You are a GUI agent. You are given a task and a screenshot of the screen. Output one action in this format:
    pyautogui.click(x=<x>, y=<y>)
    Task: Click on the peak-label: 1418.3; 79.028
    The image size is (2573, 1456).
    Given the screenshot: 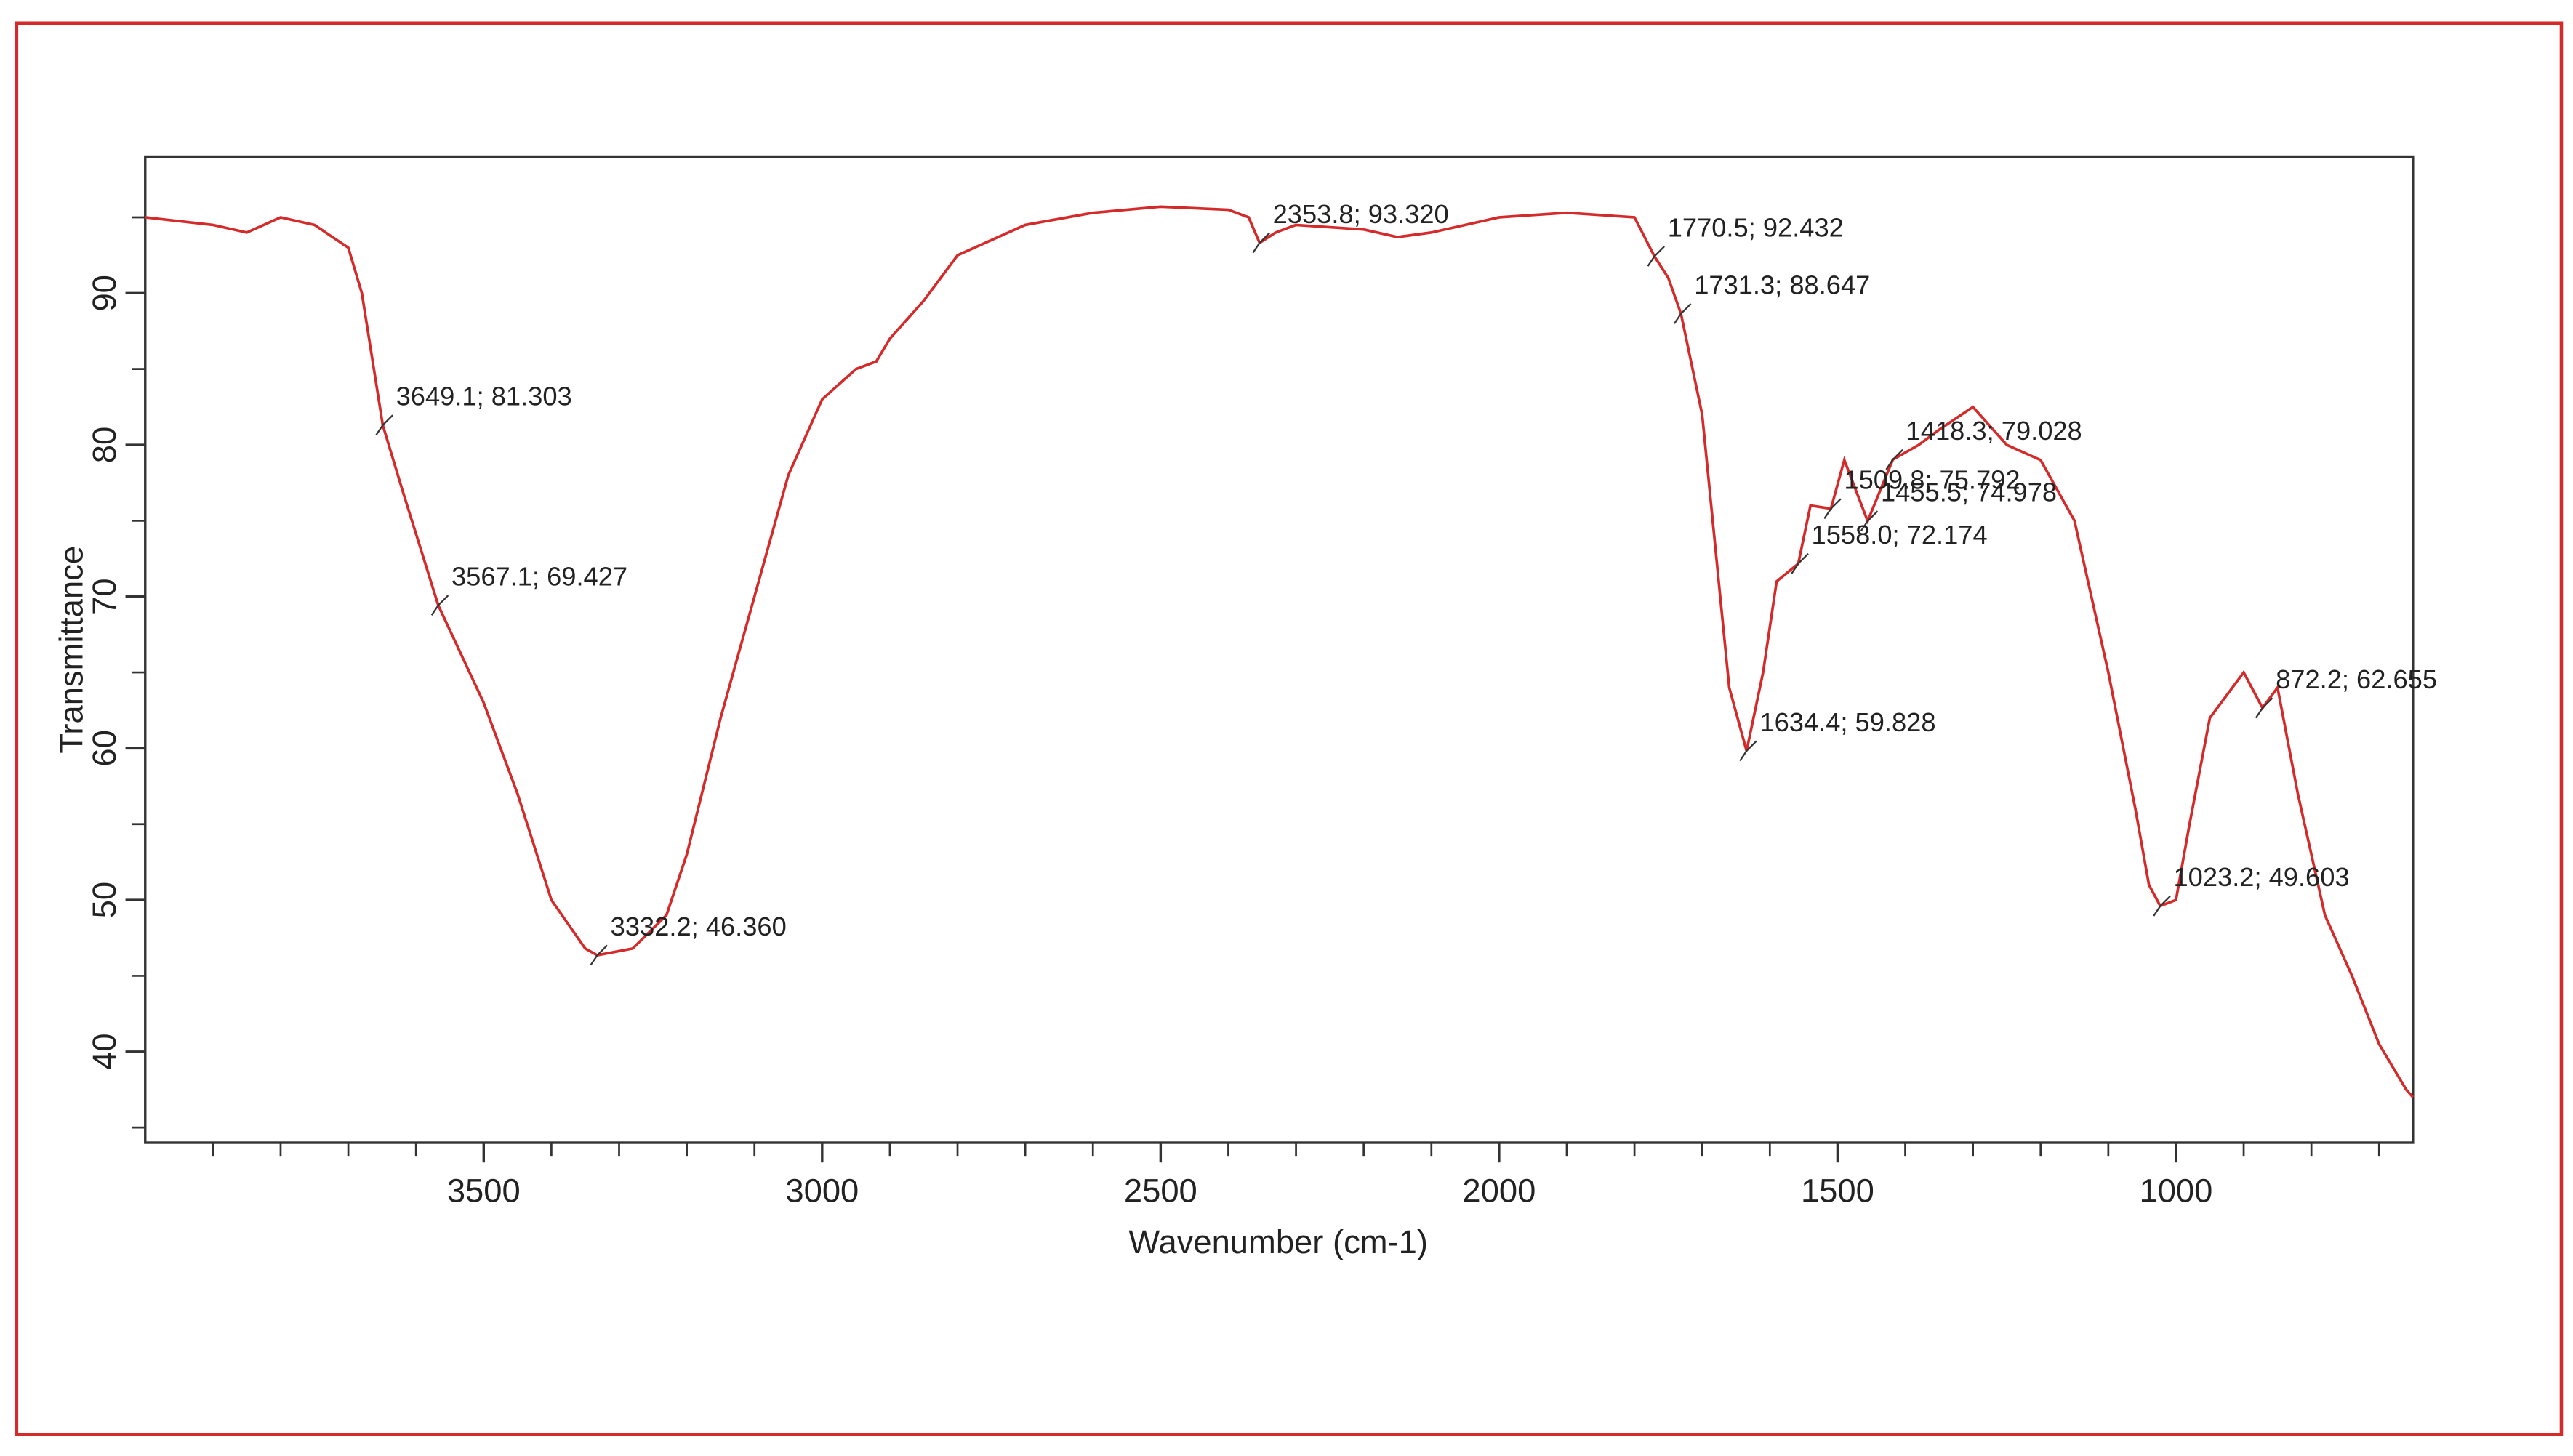 What is the action you would take?
    pyautogui.click(x=1994, y=431)
    